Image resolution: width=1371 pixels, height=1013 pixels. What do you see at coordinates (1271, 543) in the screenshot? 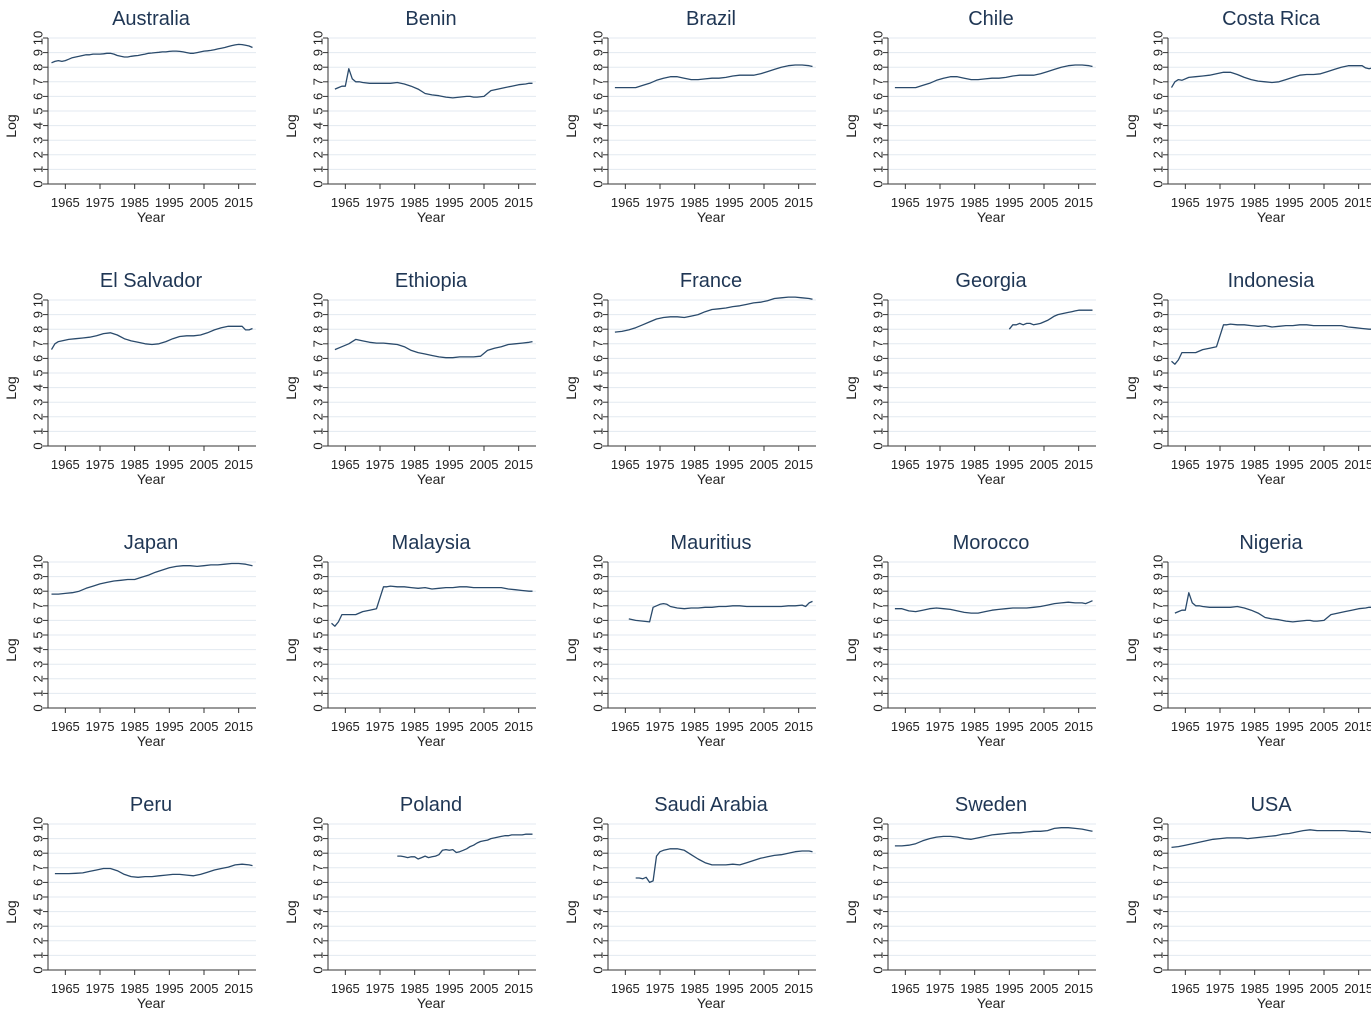
I see `chart-title: Nigeria` at bounding box center [1271, 543].